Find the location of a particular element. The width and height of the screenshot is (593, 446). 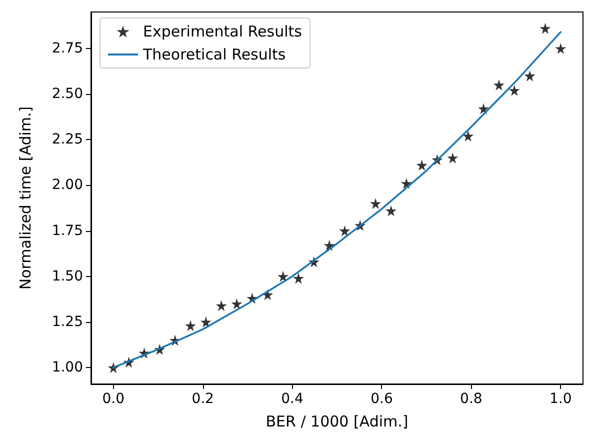

y-tick-label: 2.25 is located at coordinates (67, 140).